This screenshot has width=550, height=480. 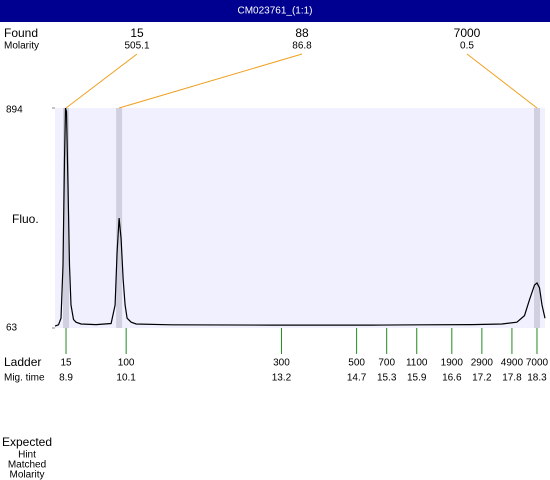 I want to click on ladder-size: 100, so click(x=126, y=363).